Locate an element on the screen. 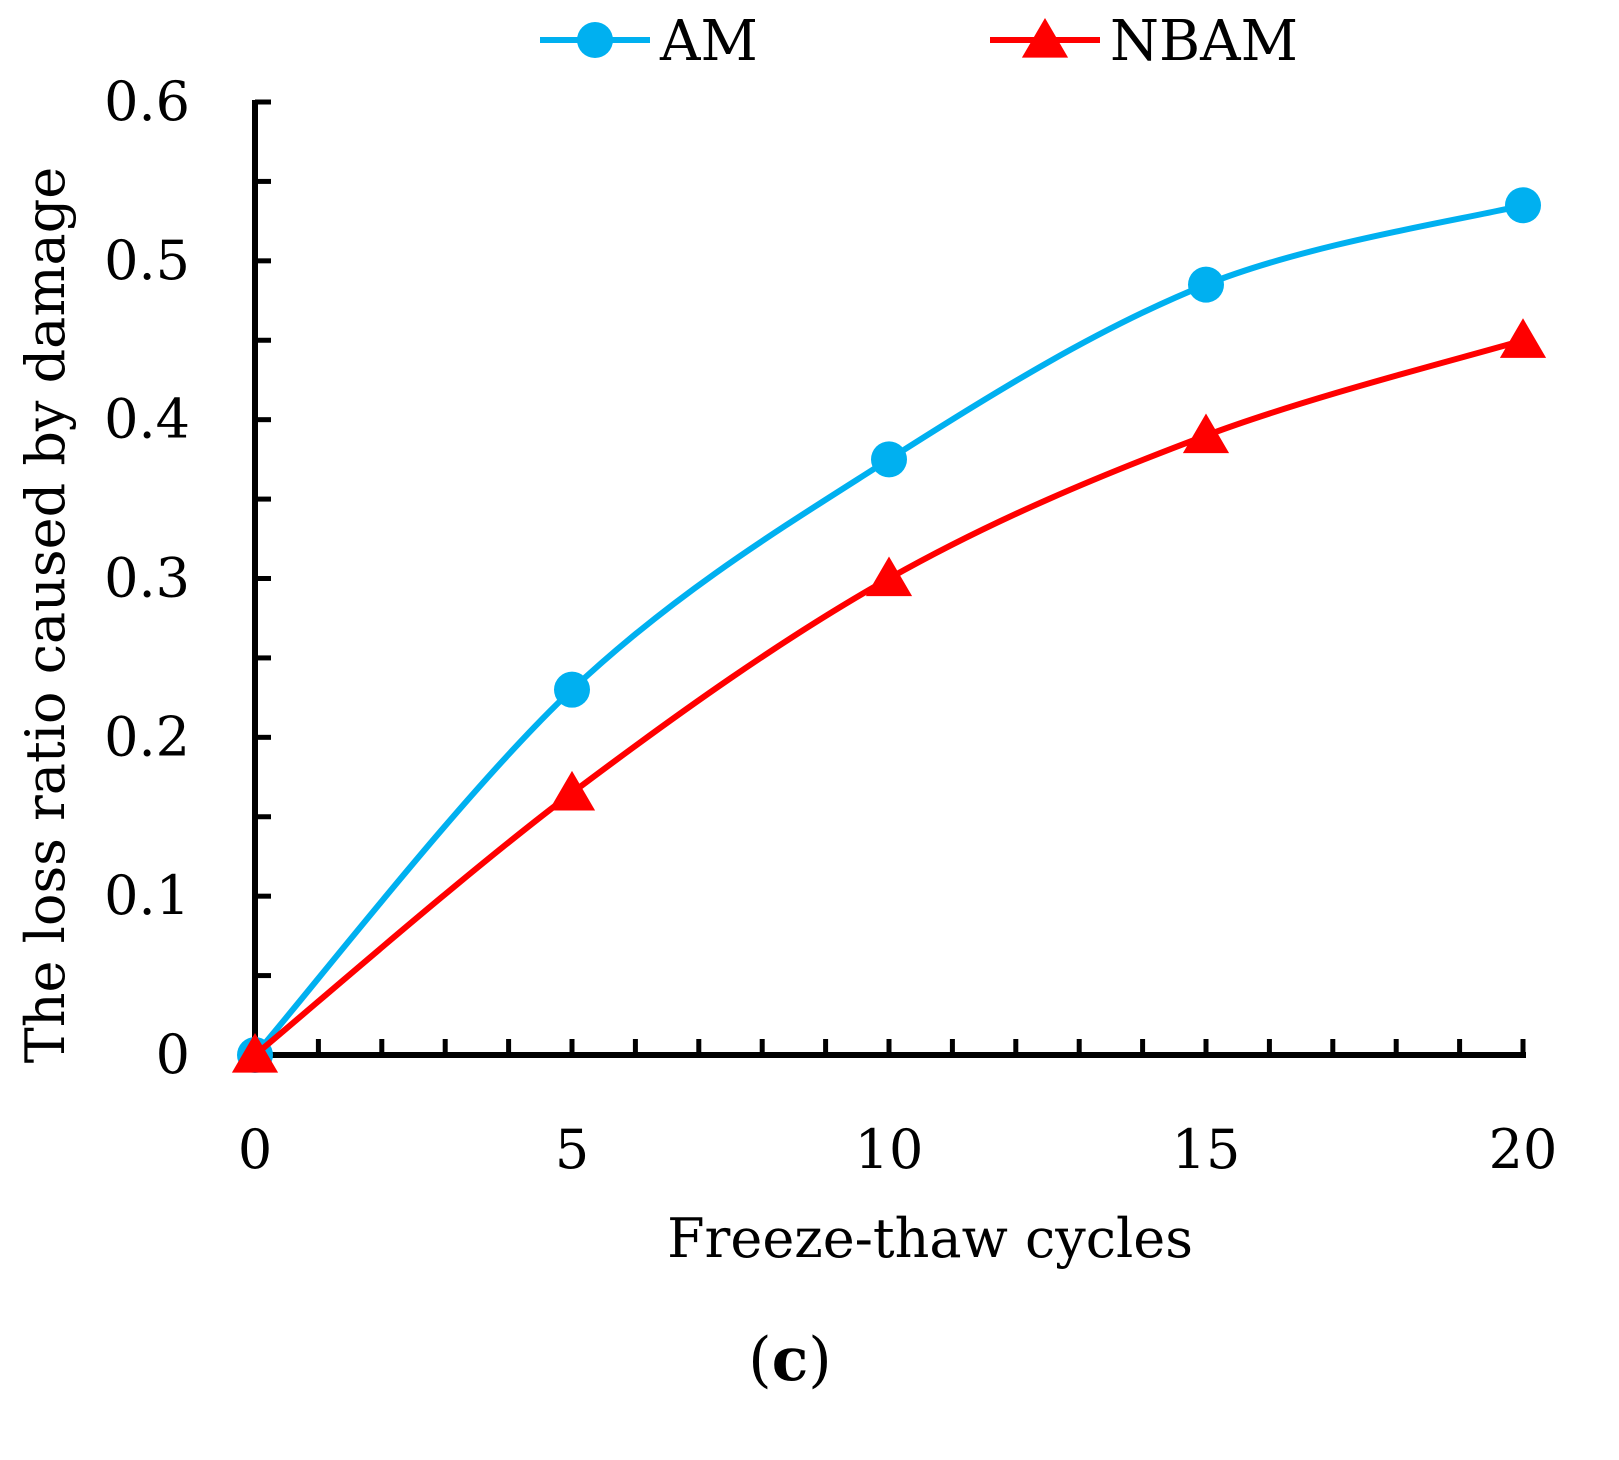  x-tick-label: 5 is located at coordinates (572, 1149).